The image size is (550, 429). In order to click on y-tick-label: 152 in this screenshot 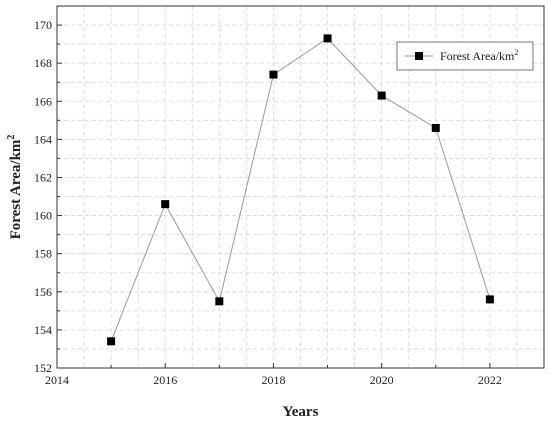, I will do `click(43, 368)`.